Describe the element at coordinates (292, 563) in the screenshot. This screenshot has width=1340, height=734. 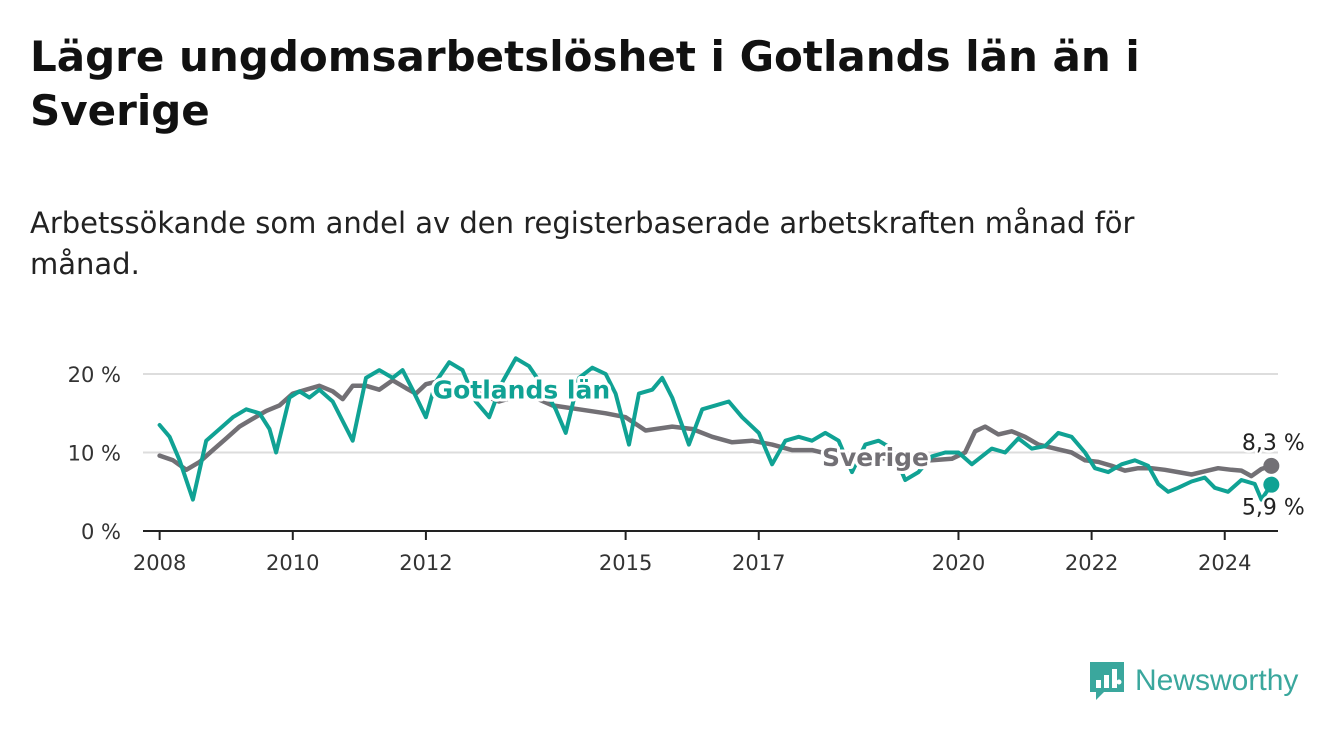
I see `x-tick-label: 2010` at that location.